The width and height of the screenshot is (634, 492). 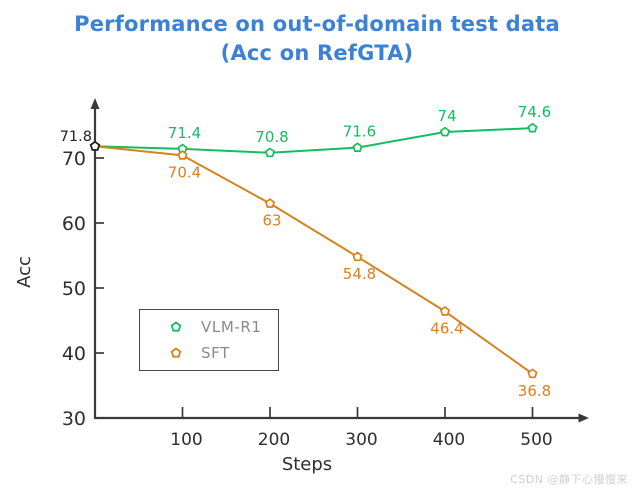 I want to click on legend-label-sft: SFT, so click(x=215, y=353).